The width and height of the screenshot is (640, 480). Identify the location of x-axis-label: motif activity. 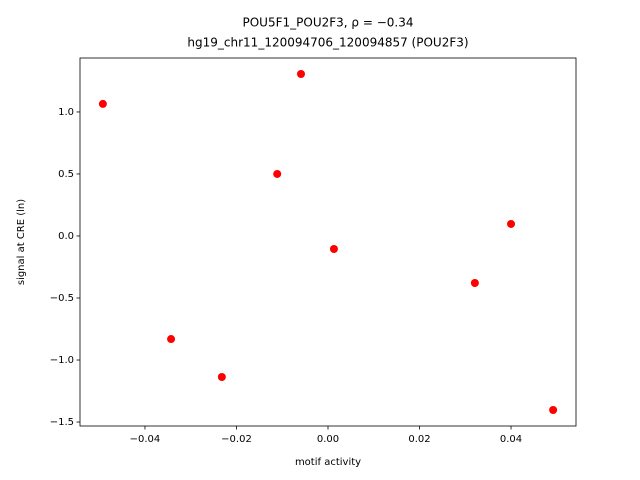
(328, 462).